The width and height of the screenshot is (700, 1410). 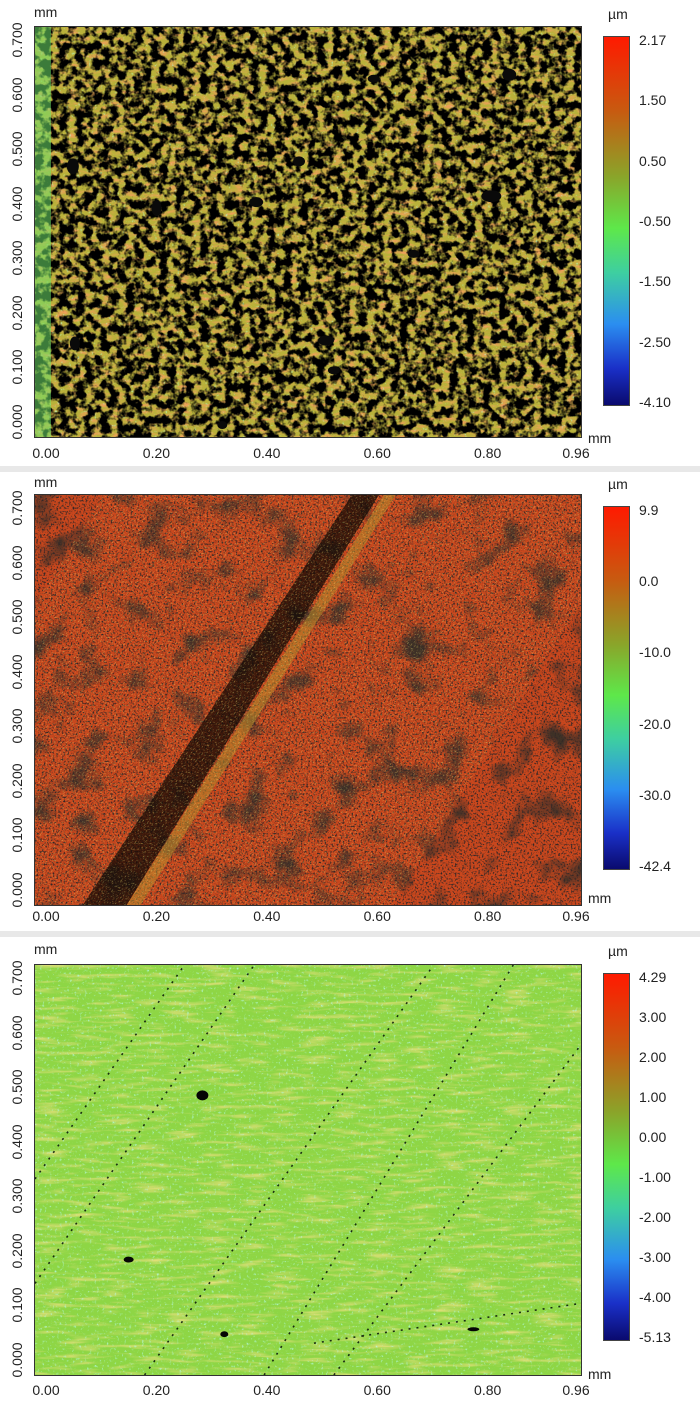 I want to click on colorbar-tick-label: 9.9, so click(x=649, y=510).